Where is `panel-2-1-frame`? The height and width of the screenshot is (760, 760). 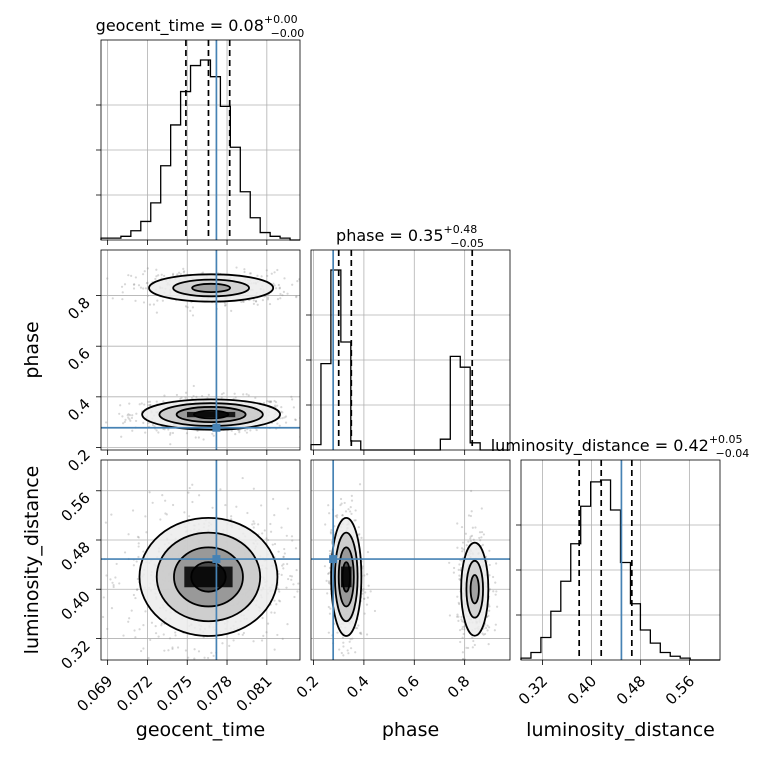 panel-2-1-frame is located at coordinates (410, 560).